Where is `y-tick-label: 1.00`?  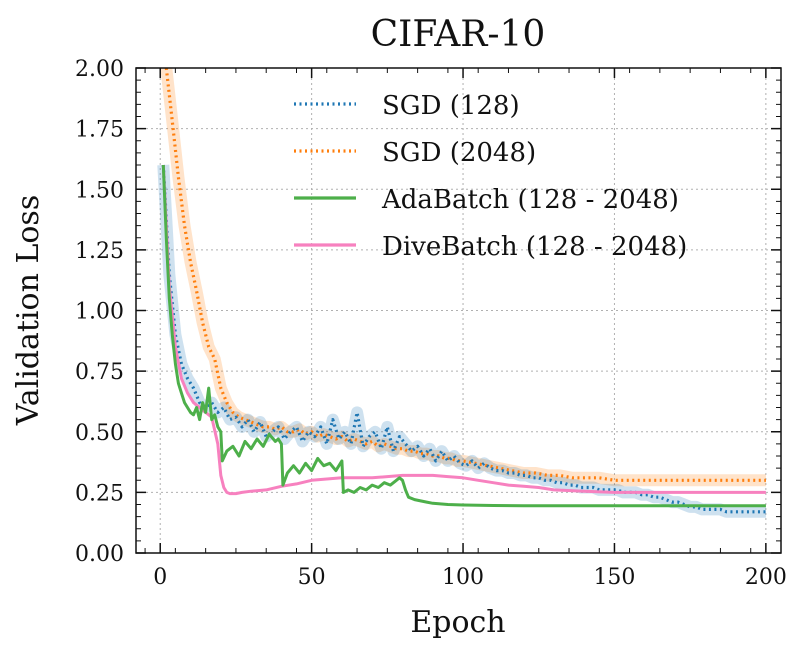
y-tick-label: 1.00 is located at coordinates (99, 312).